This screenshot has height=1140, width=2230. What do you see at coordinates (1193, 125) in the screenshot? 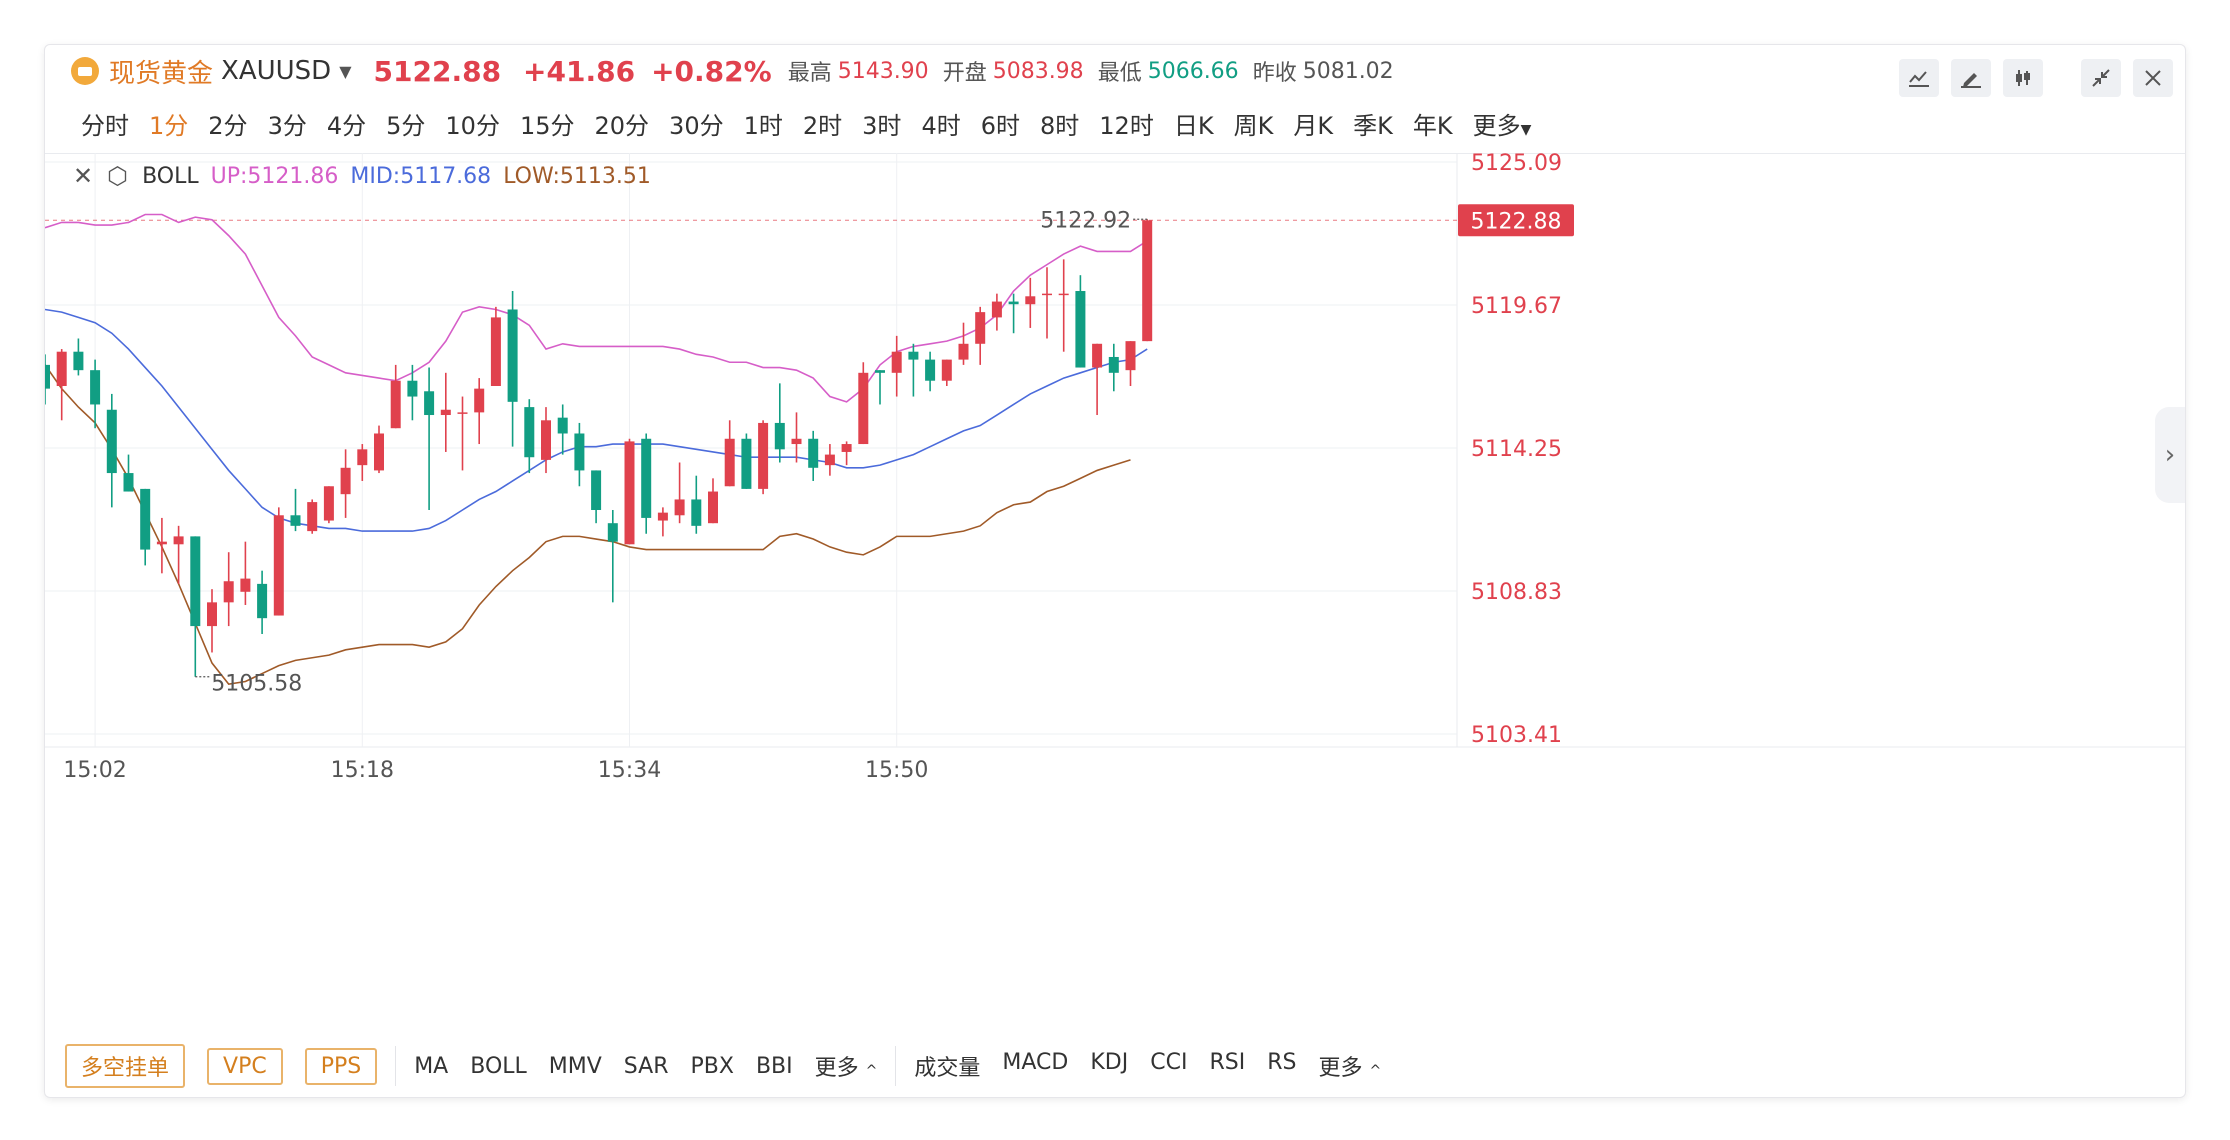
I see `period-tab: 日K` at bounding box center [1193, 125].